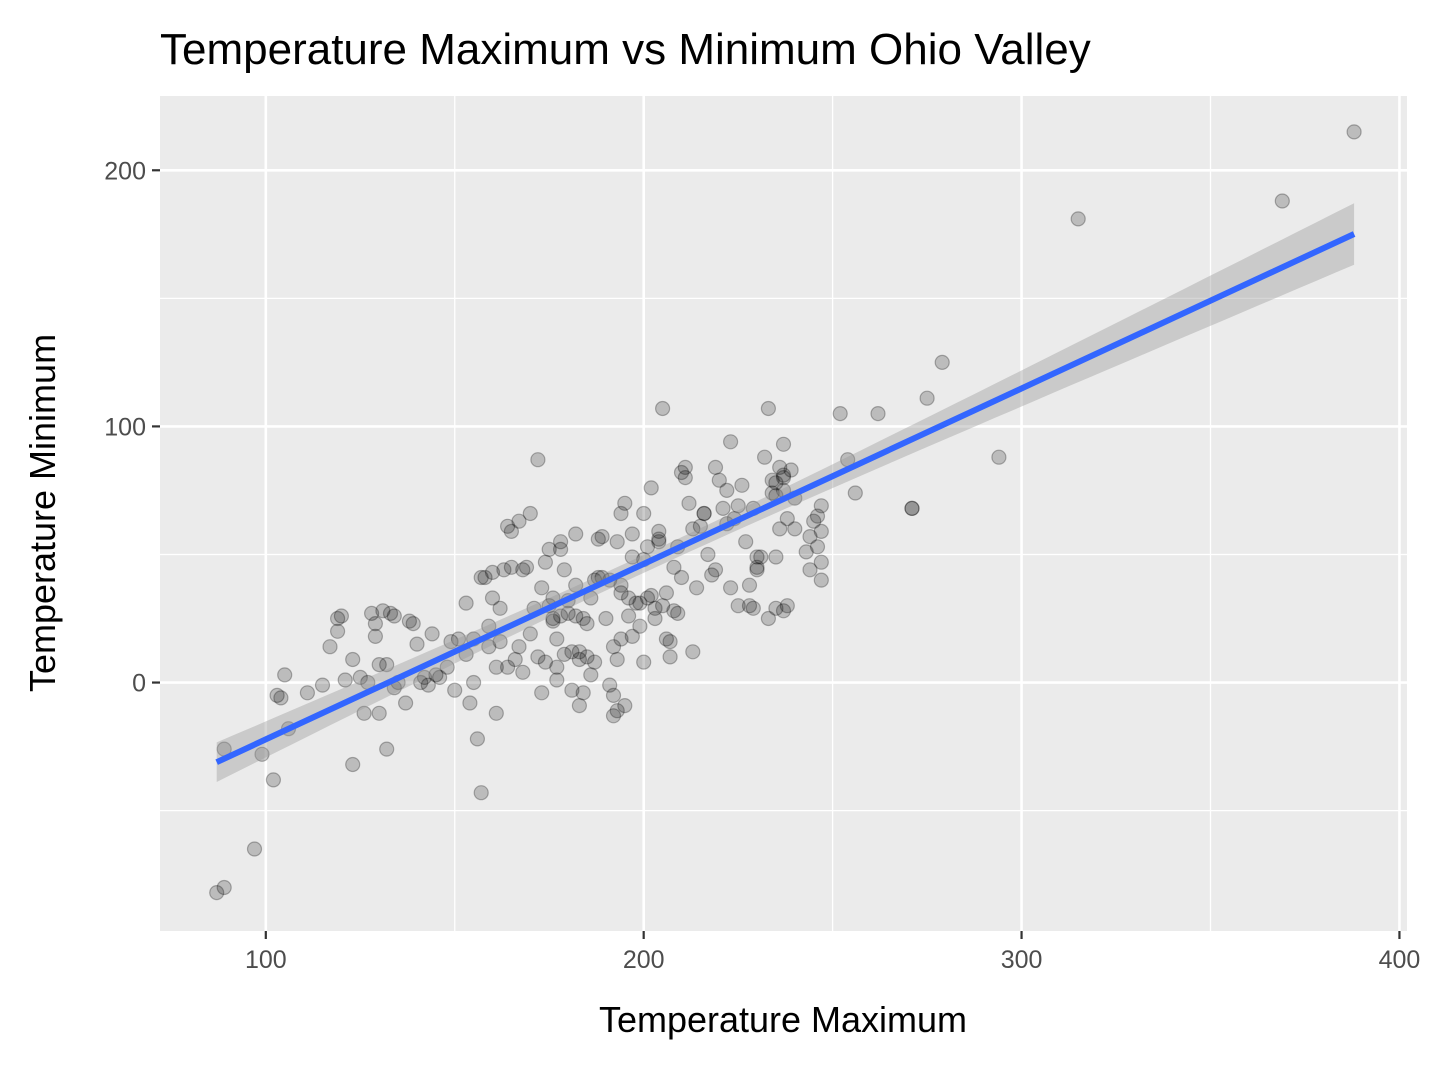  What do you see at coordinates (42, 513) in the screenshot?
I see `y-axis-label: Temperature Minimum` at bounding box center [42, 513].